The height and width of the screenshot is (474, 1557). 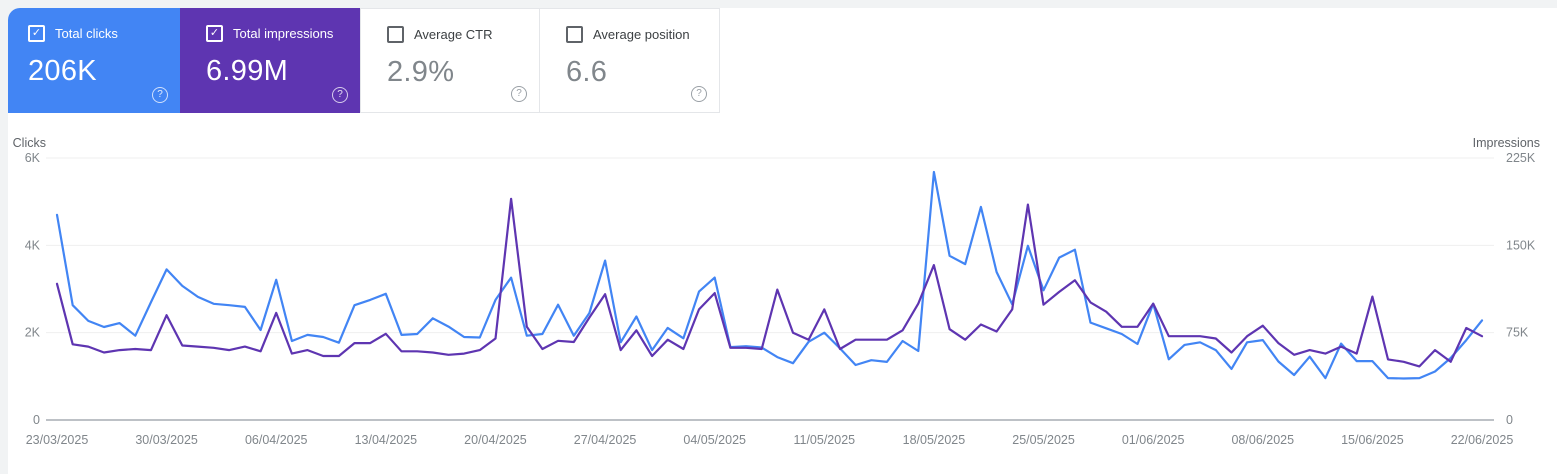 I want to click on x-axis-label: 08/06/2025, so click(x=1262, y=440).